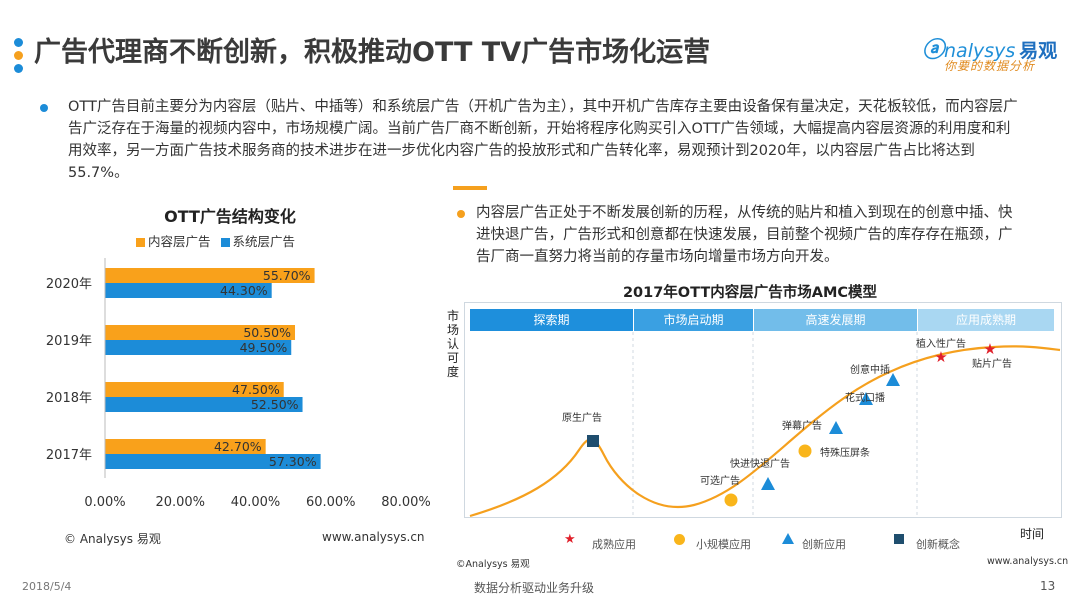 This screenshot has height=608, width=1080. I want to click on logo-a-icon: ⓐ, so click(933, 50).